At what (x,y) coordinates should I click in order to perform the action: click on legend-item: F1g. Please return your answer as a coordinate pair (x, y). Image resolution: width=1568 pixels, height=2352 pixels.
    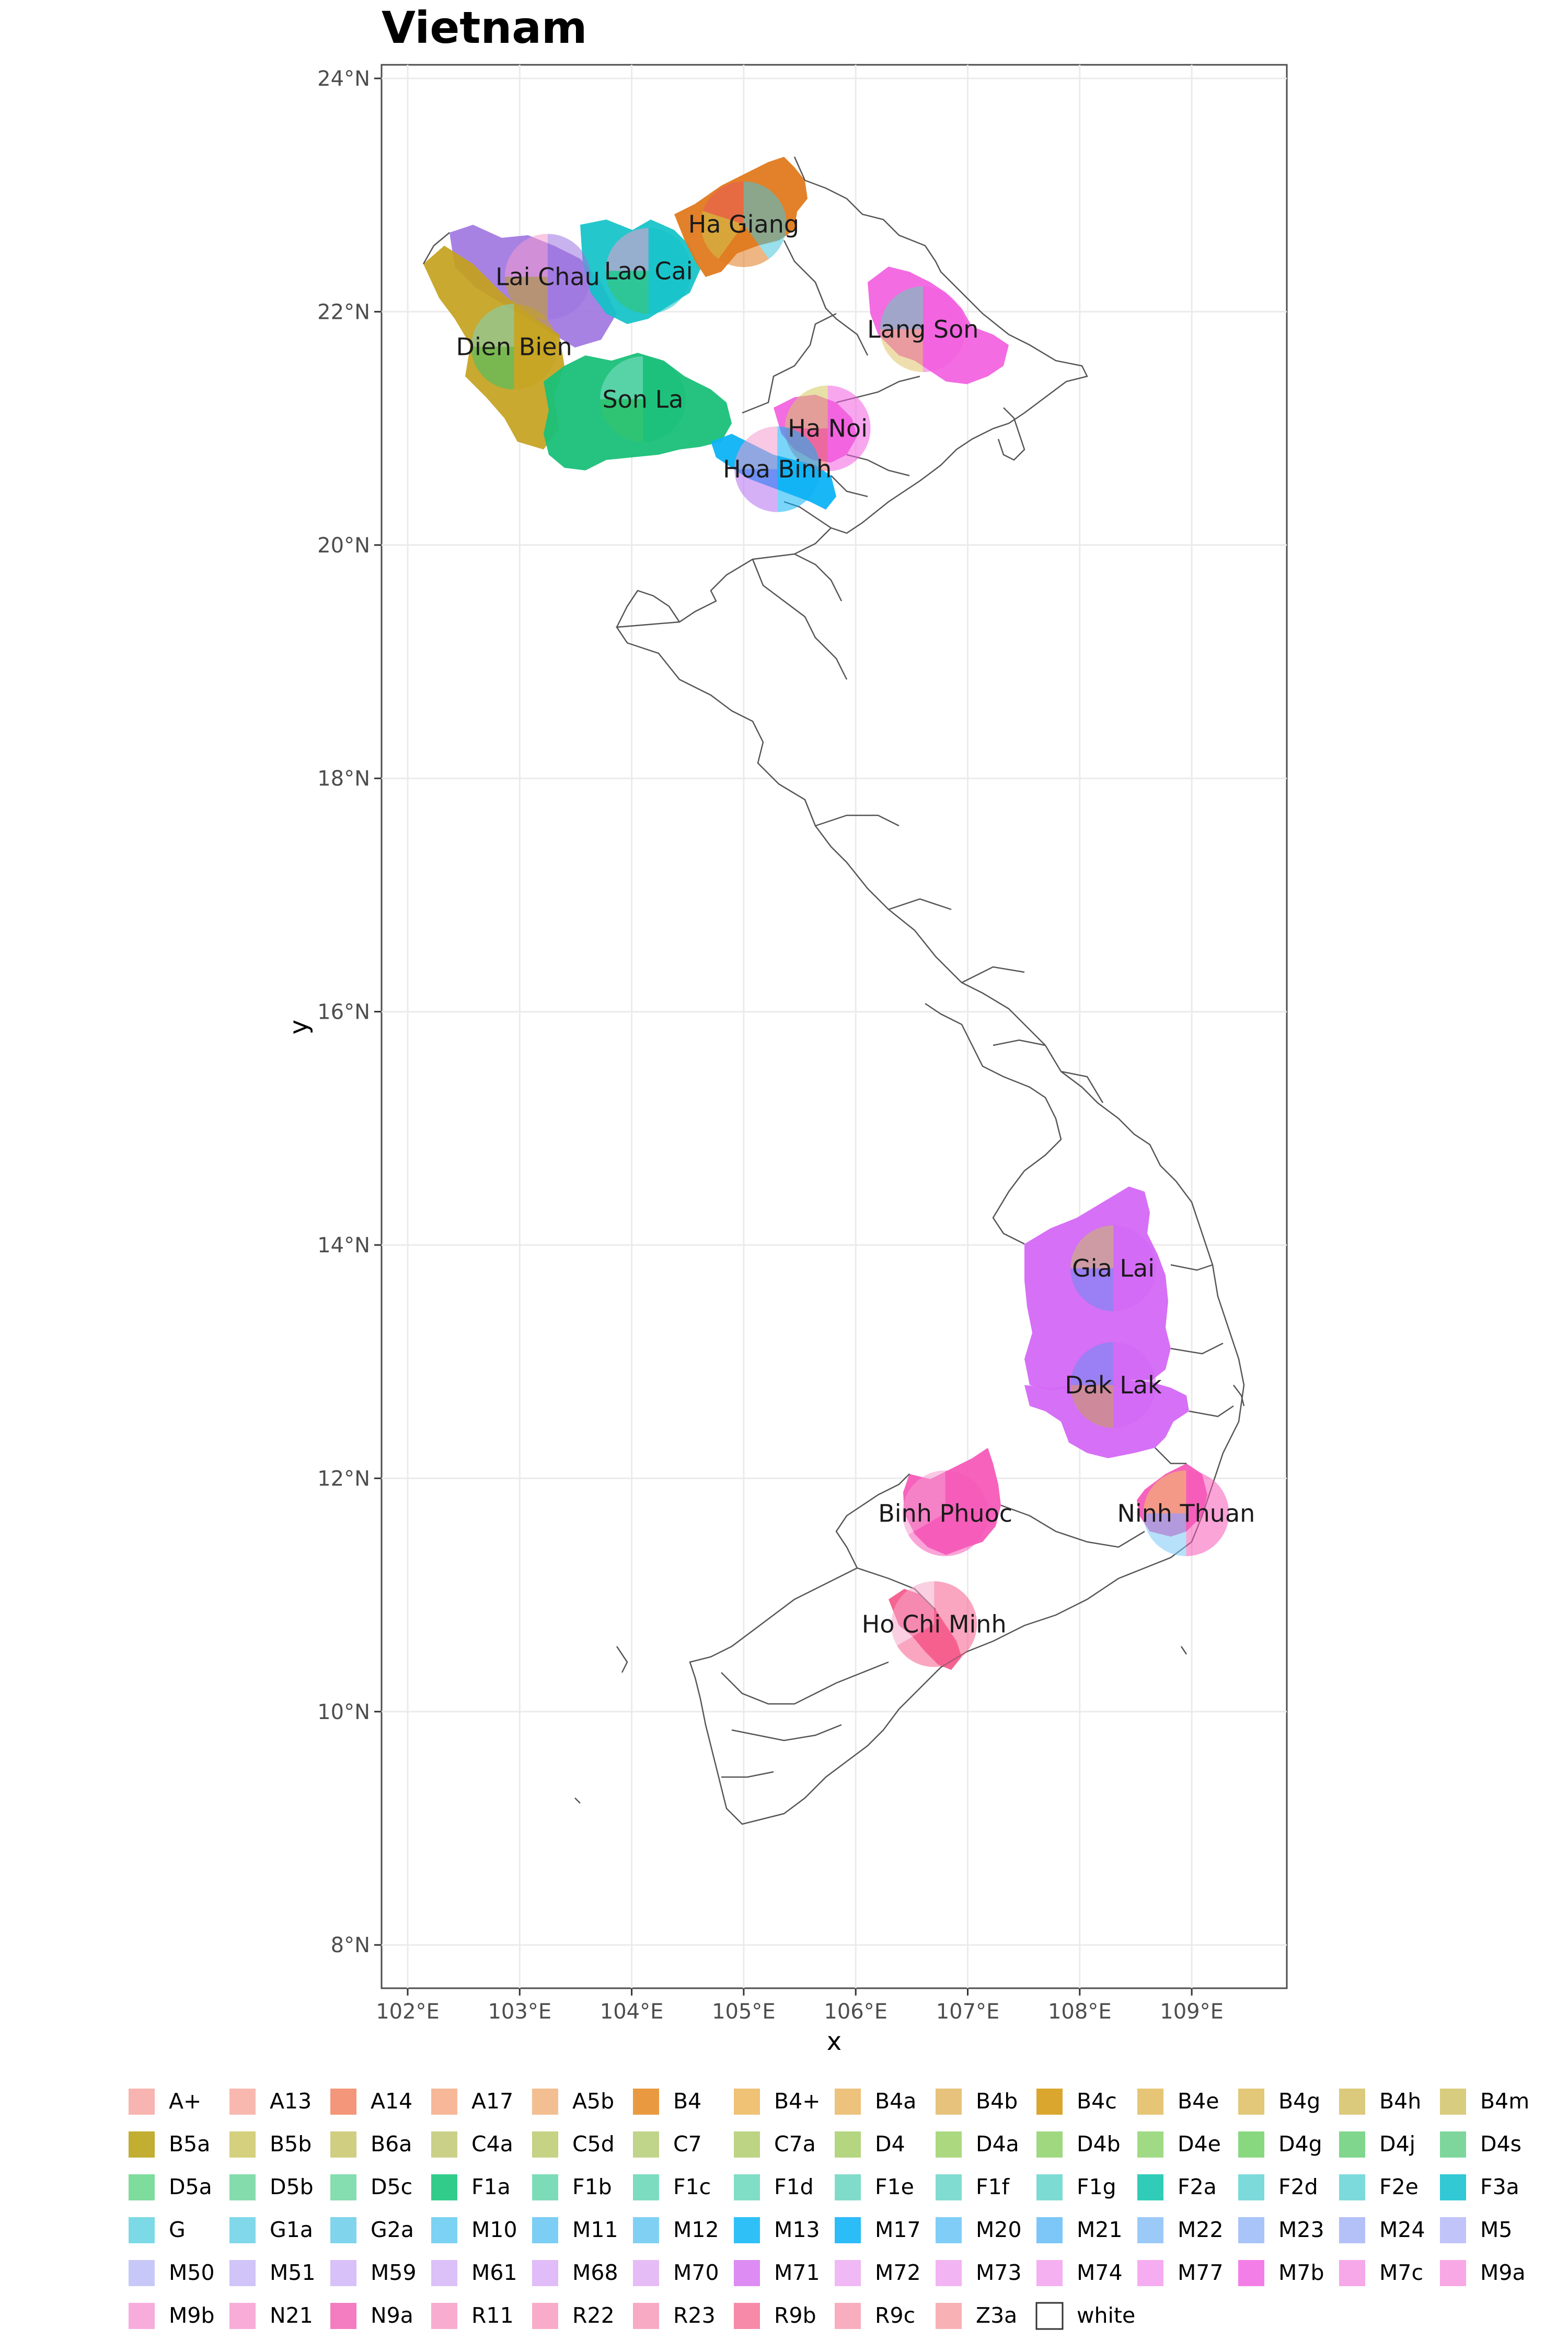
    Looking at the image, I should click on (1076, 2187).